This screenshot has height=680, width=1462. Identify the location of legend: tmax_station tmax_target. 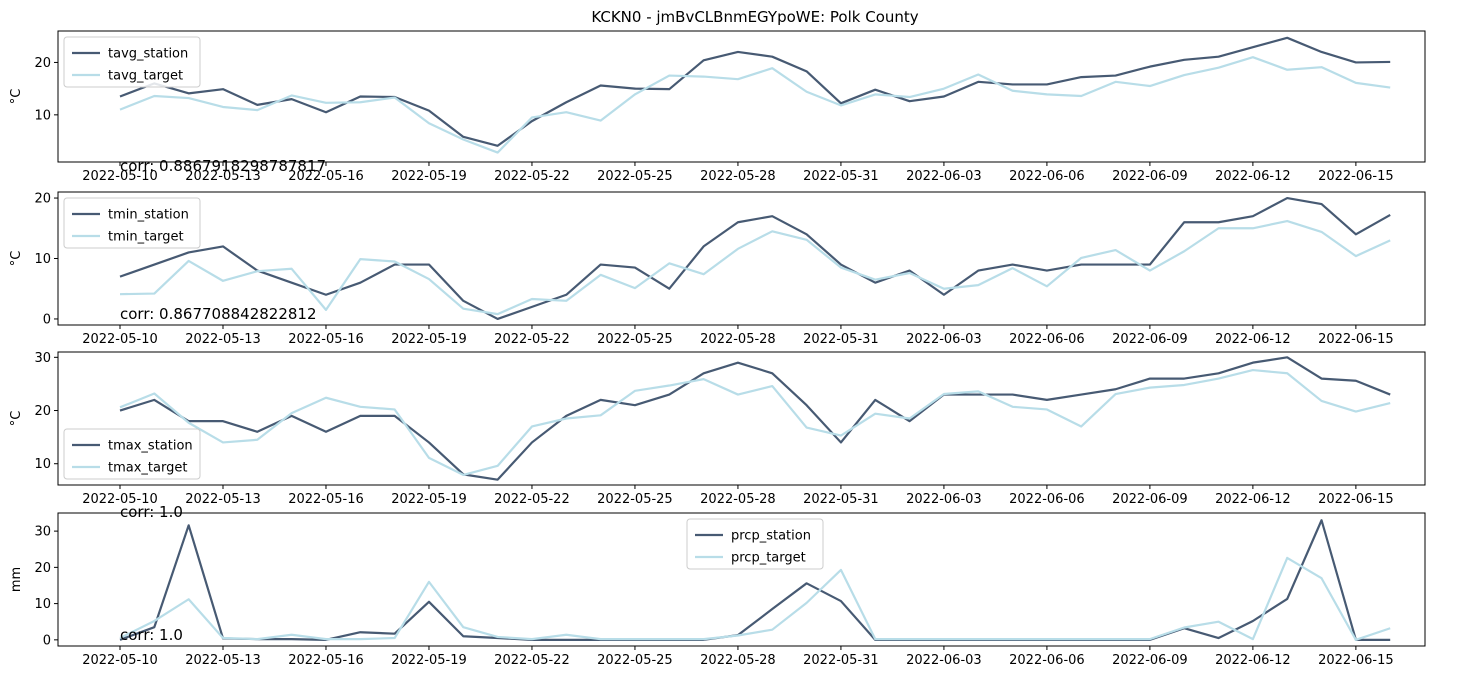
(132, 454).